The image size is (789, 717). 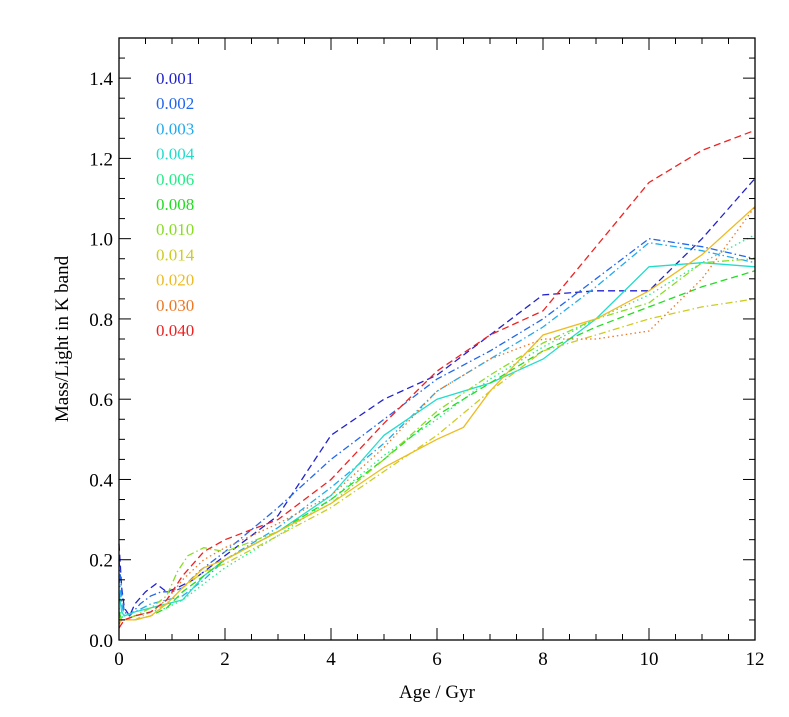 What do you see at coordinates (101, 561) in the screenshot?
I see `y-tick-label: 0.2` at bounding box center [101, 561].